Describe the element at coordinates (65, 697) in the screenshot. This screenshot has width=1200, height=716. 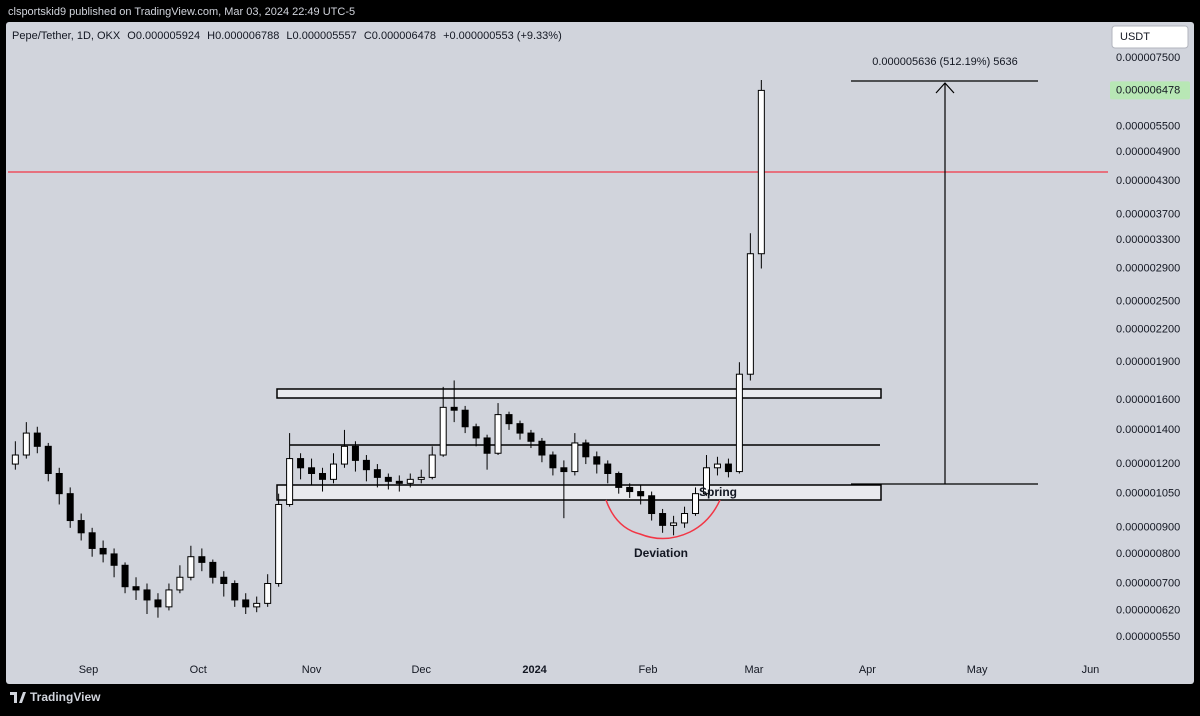
I see `footer-brand: TradingView` at that location.